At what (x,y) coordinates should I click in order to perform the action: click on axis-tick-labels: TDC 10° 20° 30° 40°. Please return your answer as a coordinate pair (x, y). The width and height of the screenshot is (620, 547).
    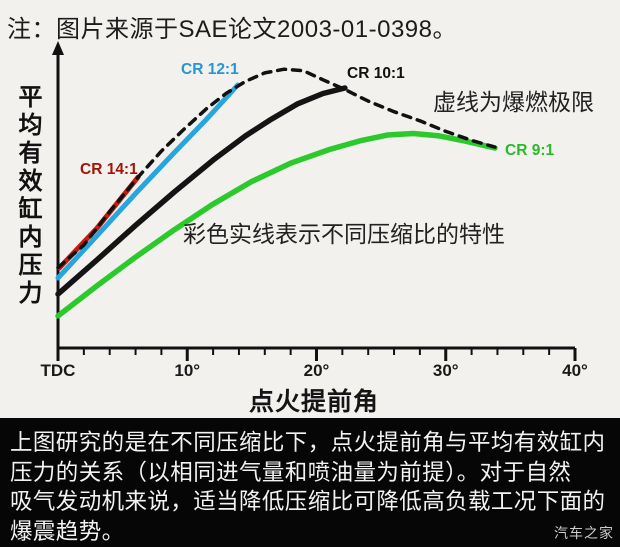
    Looking at the image, I should click on (315, 370).